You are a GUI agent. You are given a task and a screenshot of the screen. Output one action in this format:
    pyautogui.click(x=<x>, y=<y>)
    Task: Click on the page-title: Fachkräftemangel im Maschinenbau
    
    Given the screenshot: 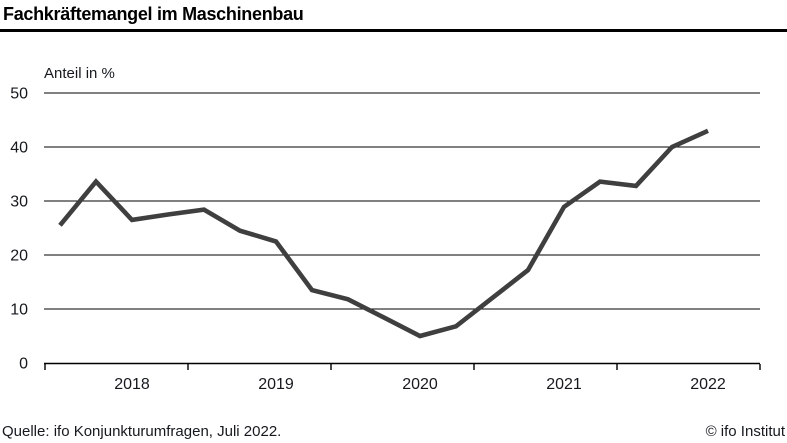 What is the action you would take?
    pyautogui.click(x=153, y=14)
    